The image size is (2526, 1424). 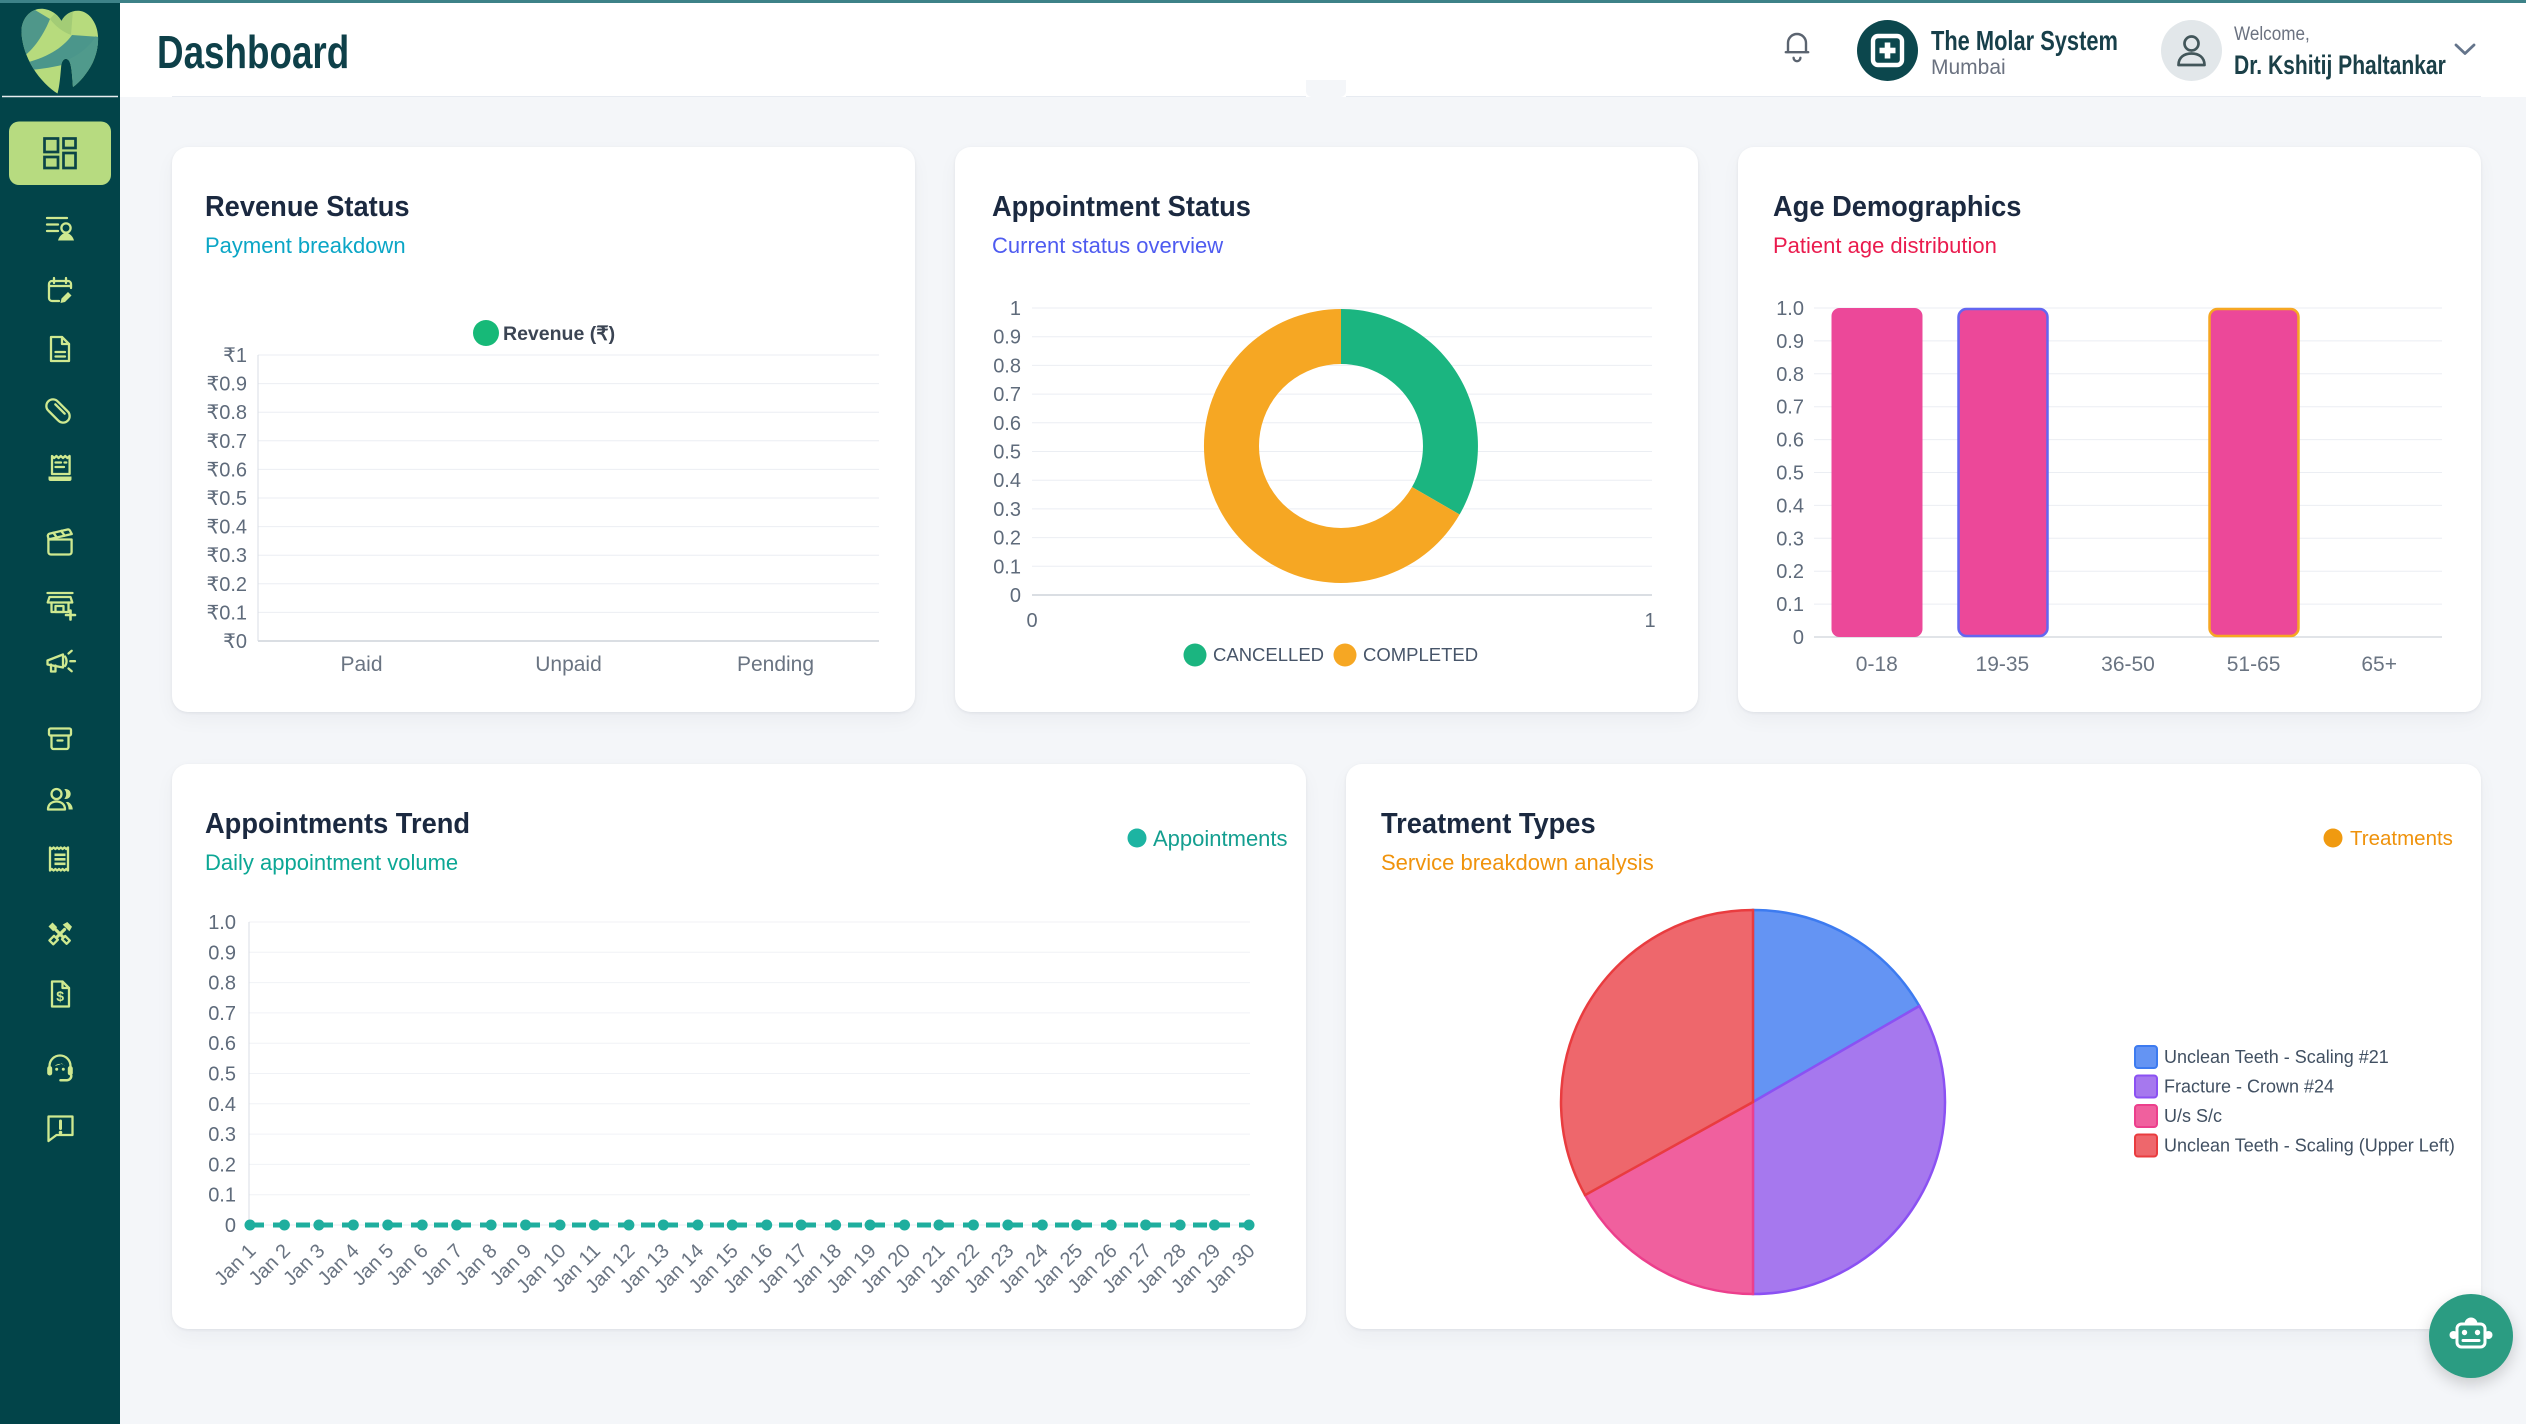 I want to click on svg-text: ₹0.7, so click(x=226, y=442).